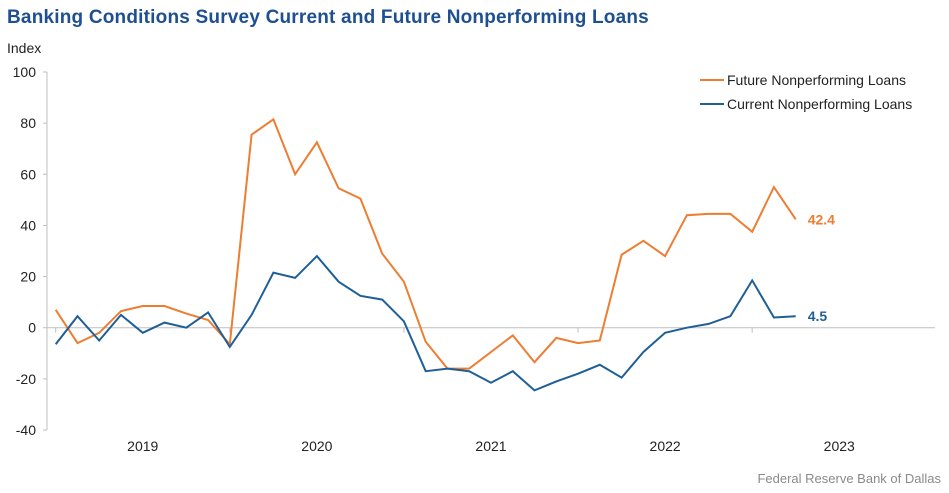 This screenshot has height=493, width=949. Describe the element at coordinates (818, 316) in the screenshot. I see `end-value-label-current: 4.5` at that location.